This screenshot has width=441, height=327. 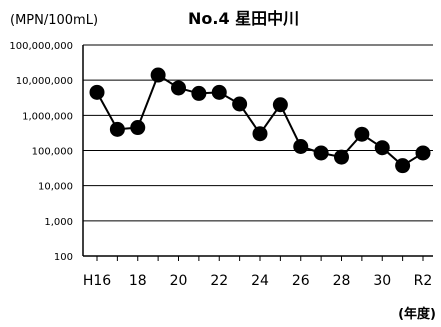 I want to click on x-axis-tick-labels: H16 18 20 22 24 26 28 30 R2, so click(x=257, y=272).